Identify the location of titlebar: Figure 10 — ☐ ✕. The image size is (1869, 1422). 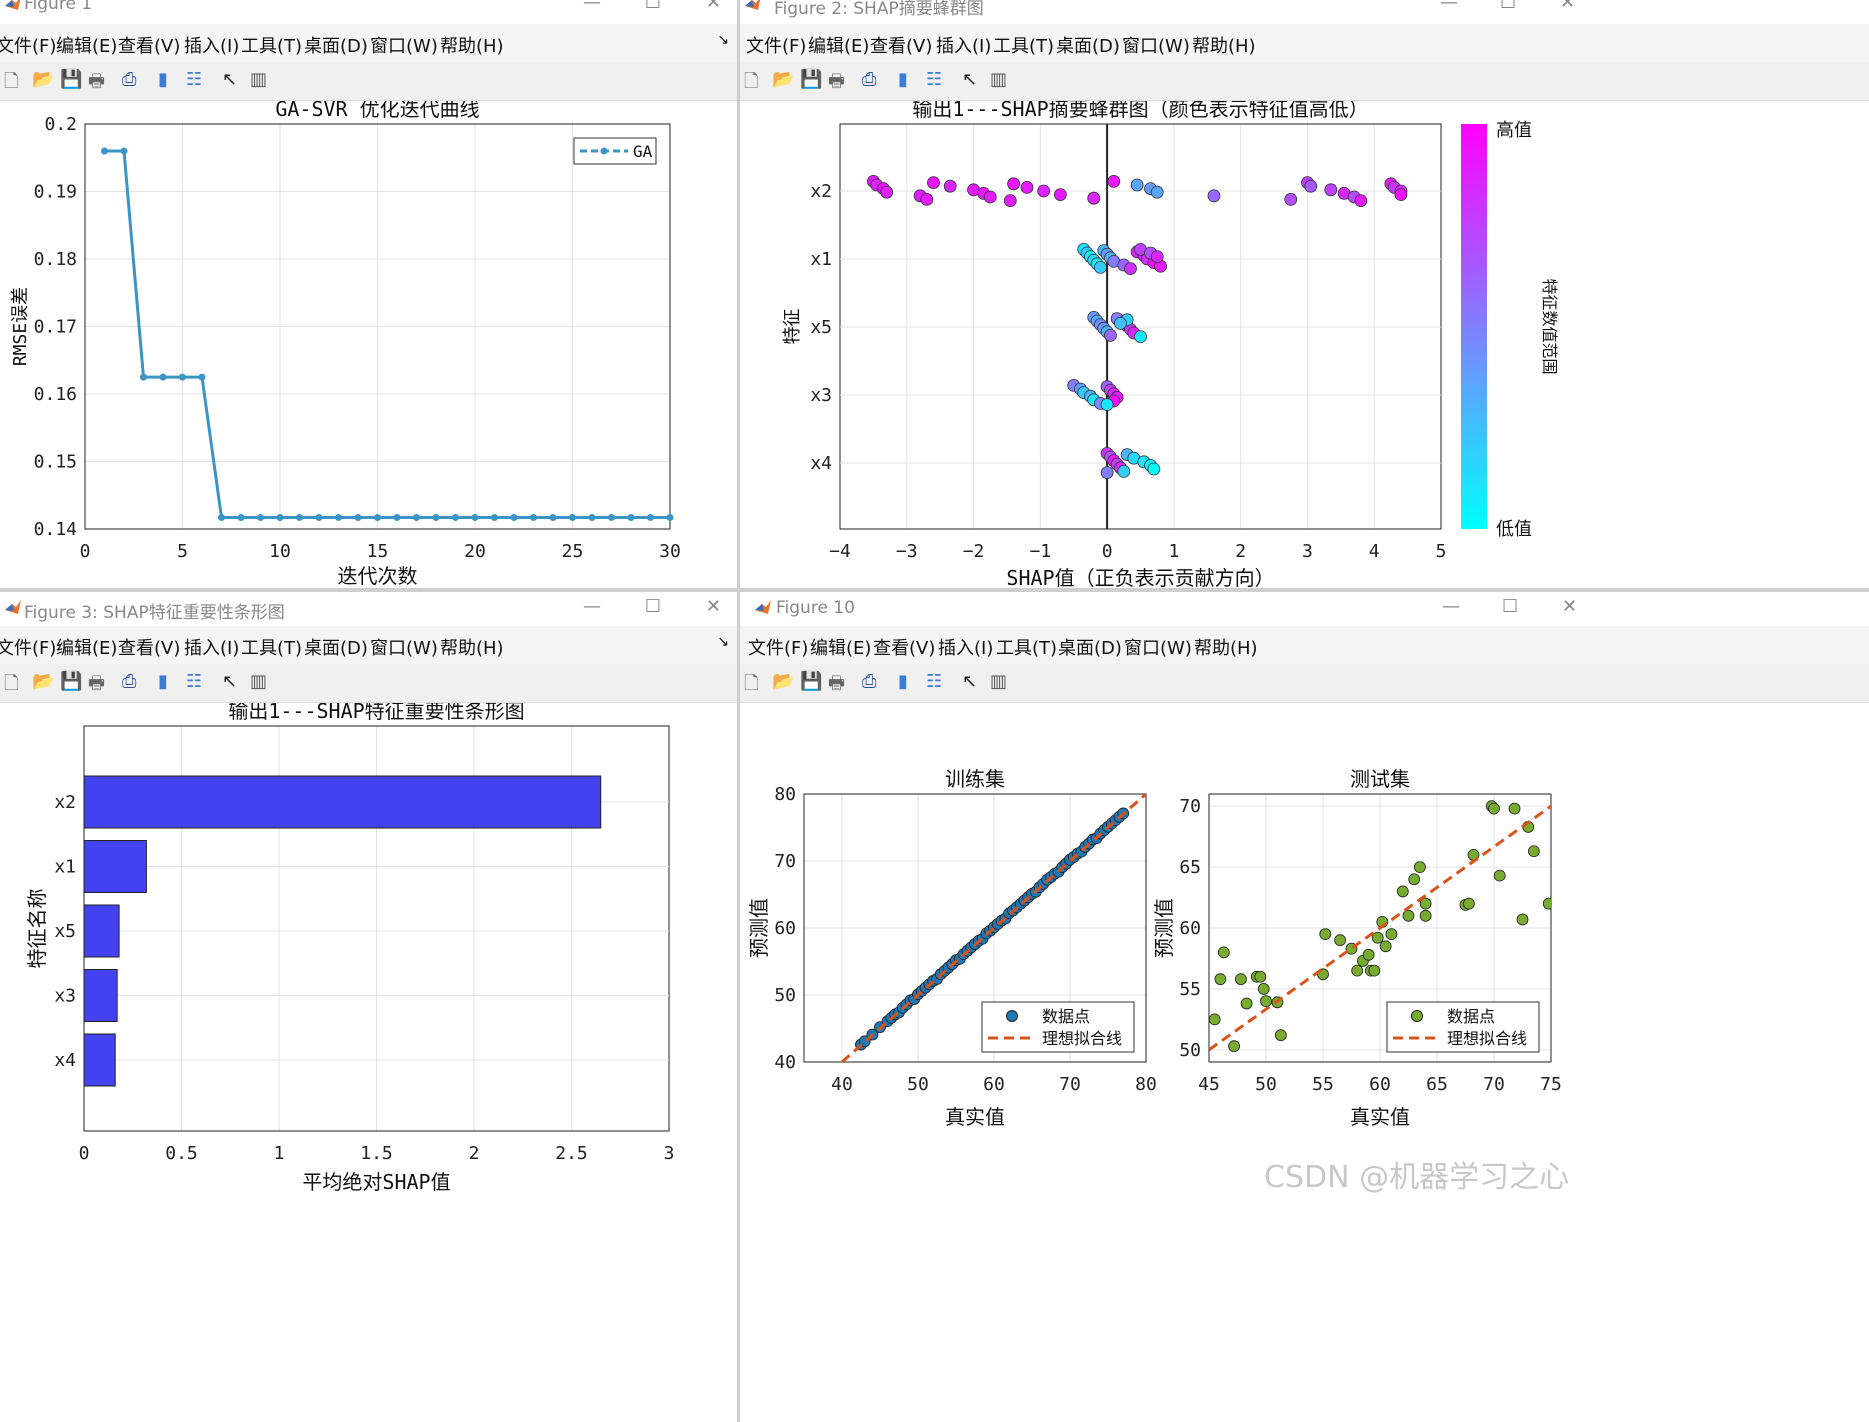
(1304, 608).